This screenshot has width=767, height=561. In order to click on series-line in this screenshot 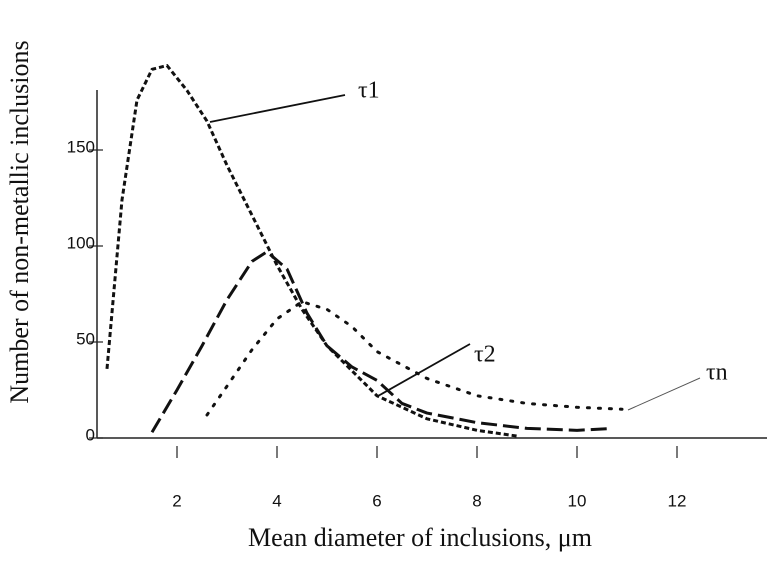, I will do `click(414, 358)`.